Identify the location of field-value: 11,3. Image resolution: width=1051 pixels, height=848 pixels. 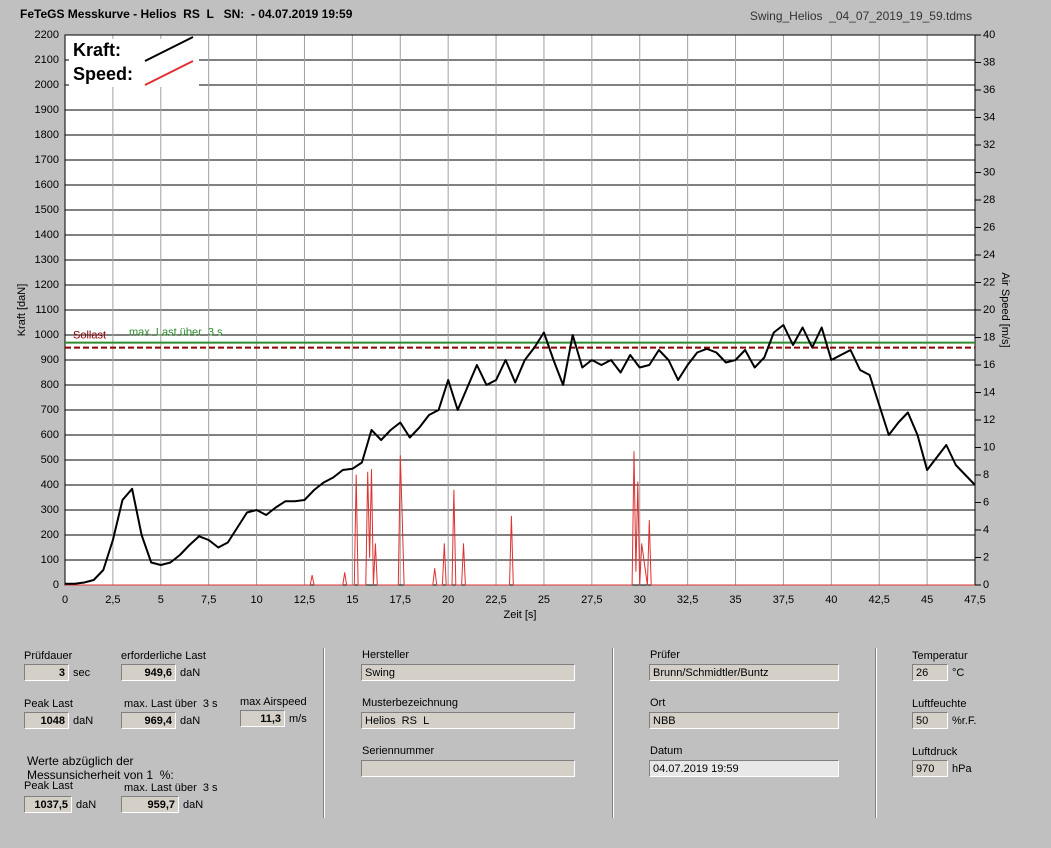
(262, 718).